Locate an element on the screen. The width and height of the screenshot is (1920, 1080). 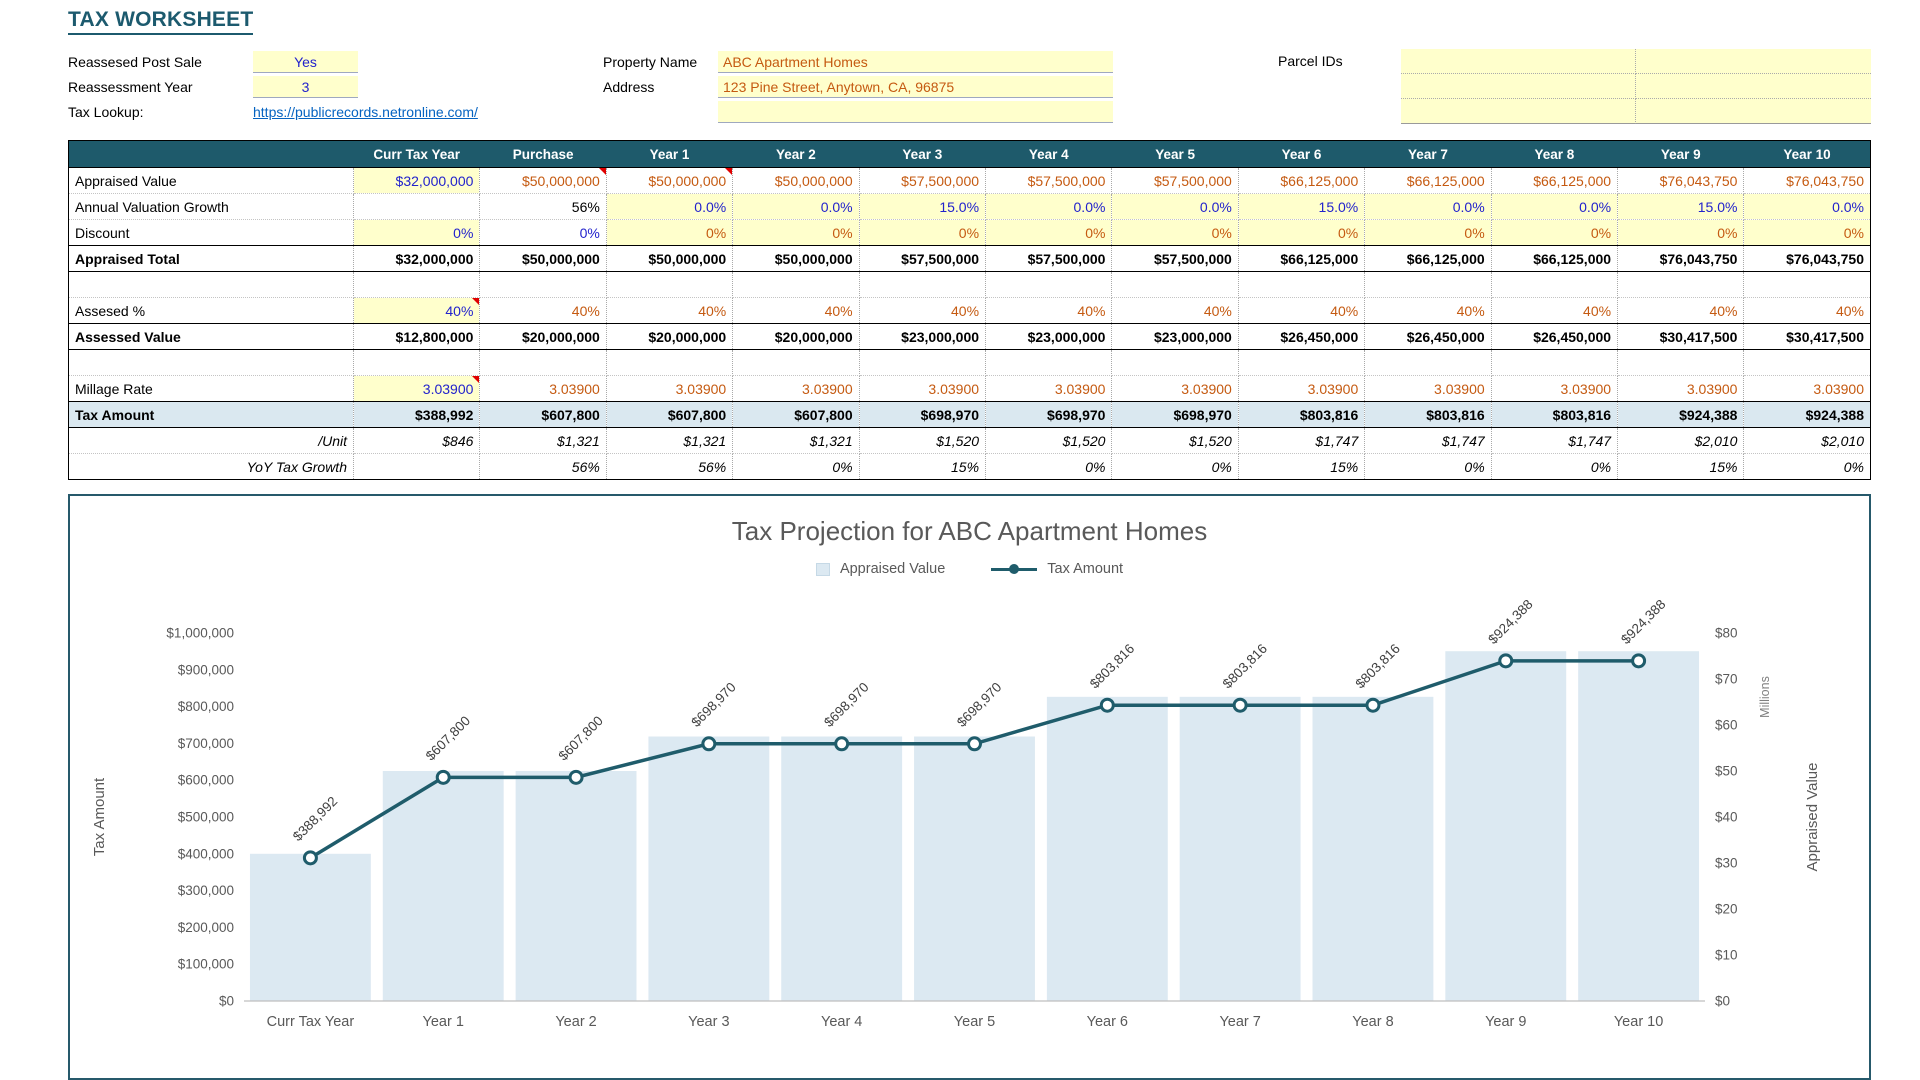
table-cell: $23,000,000 is located at coordinates (923, 336).